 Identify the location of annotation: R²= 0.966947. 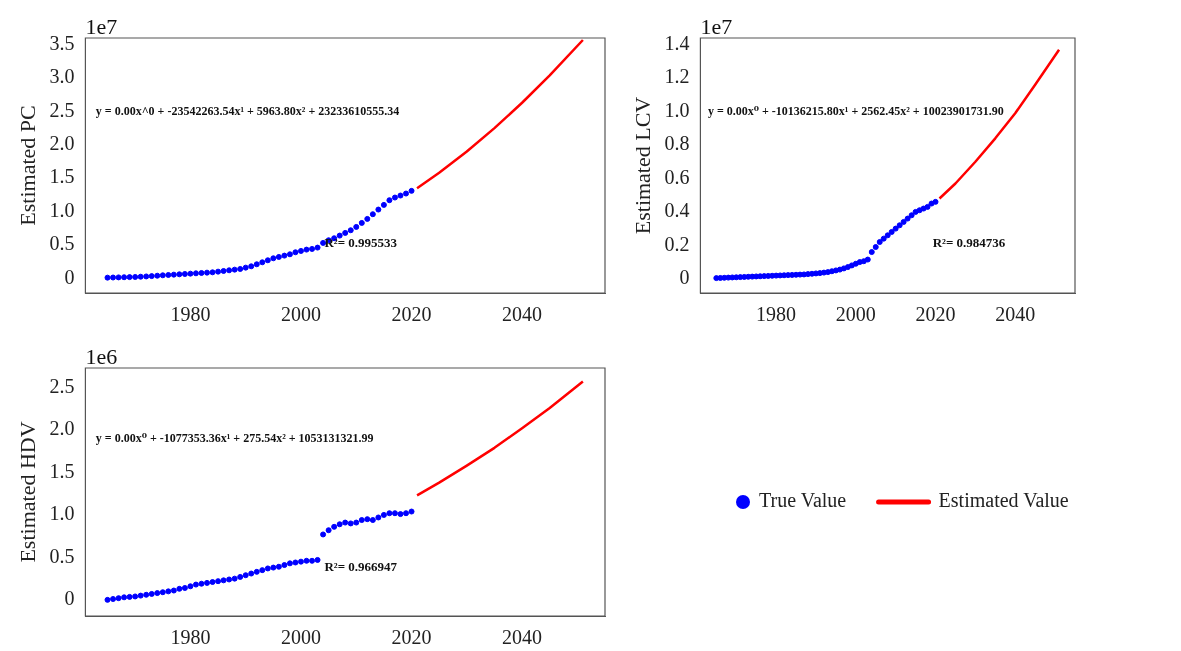
(361, 567).